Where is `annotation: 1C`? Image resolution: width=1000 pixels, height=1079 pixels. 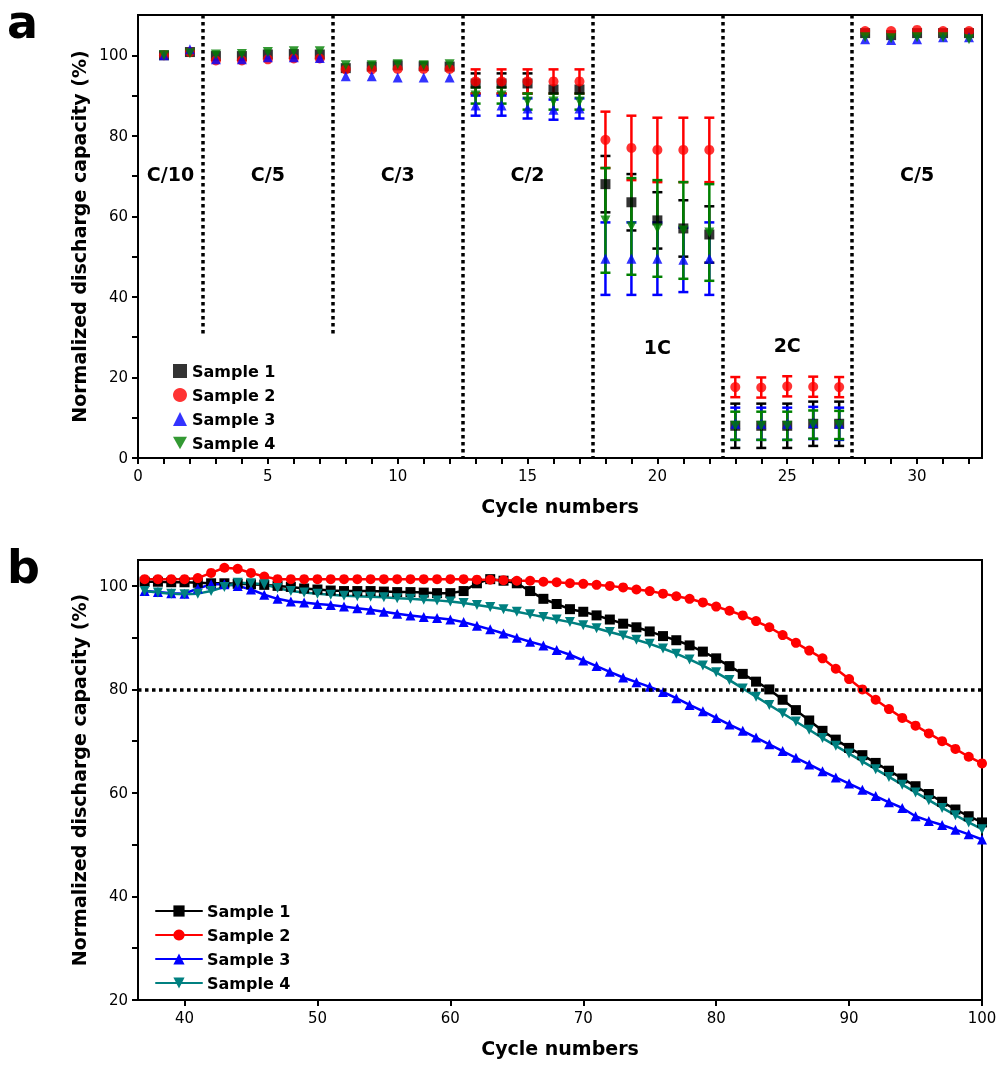 annotation: 1C is located at coordinates (657, 347).